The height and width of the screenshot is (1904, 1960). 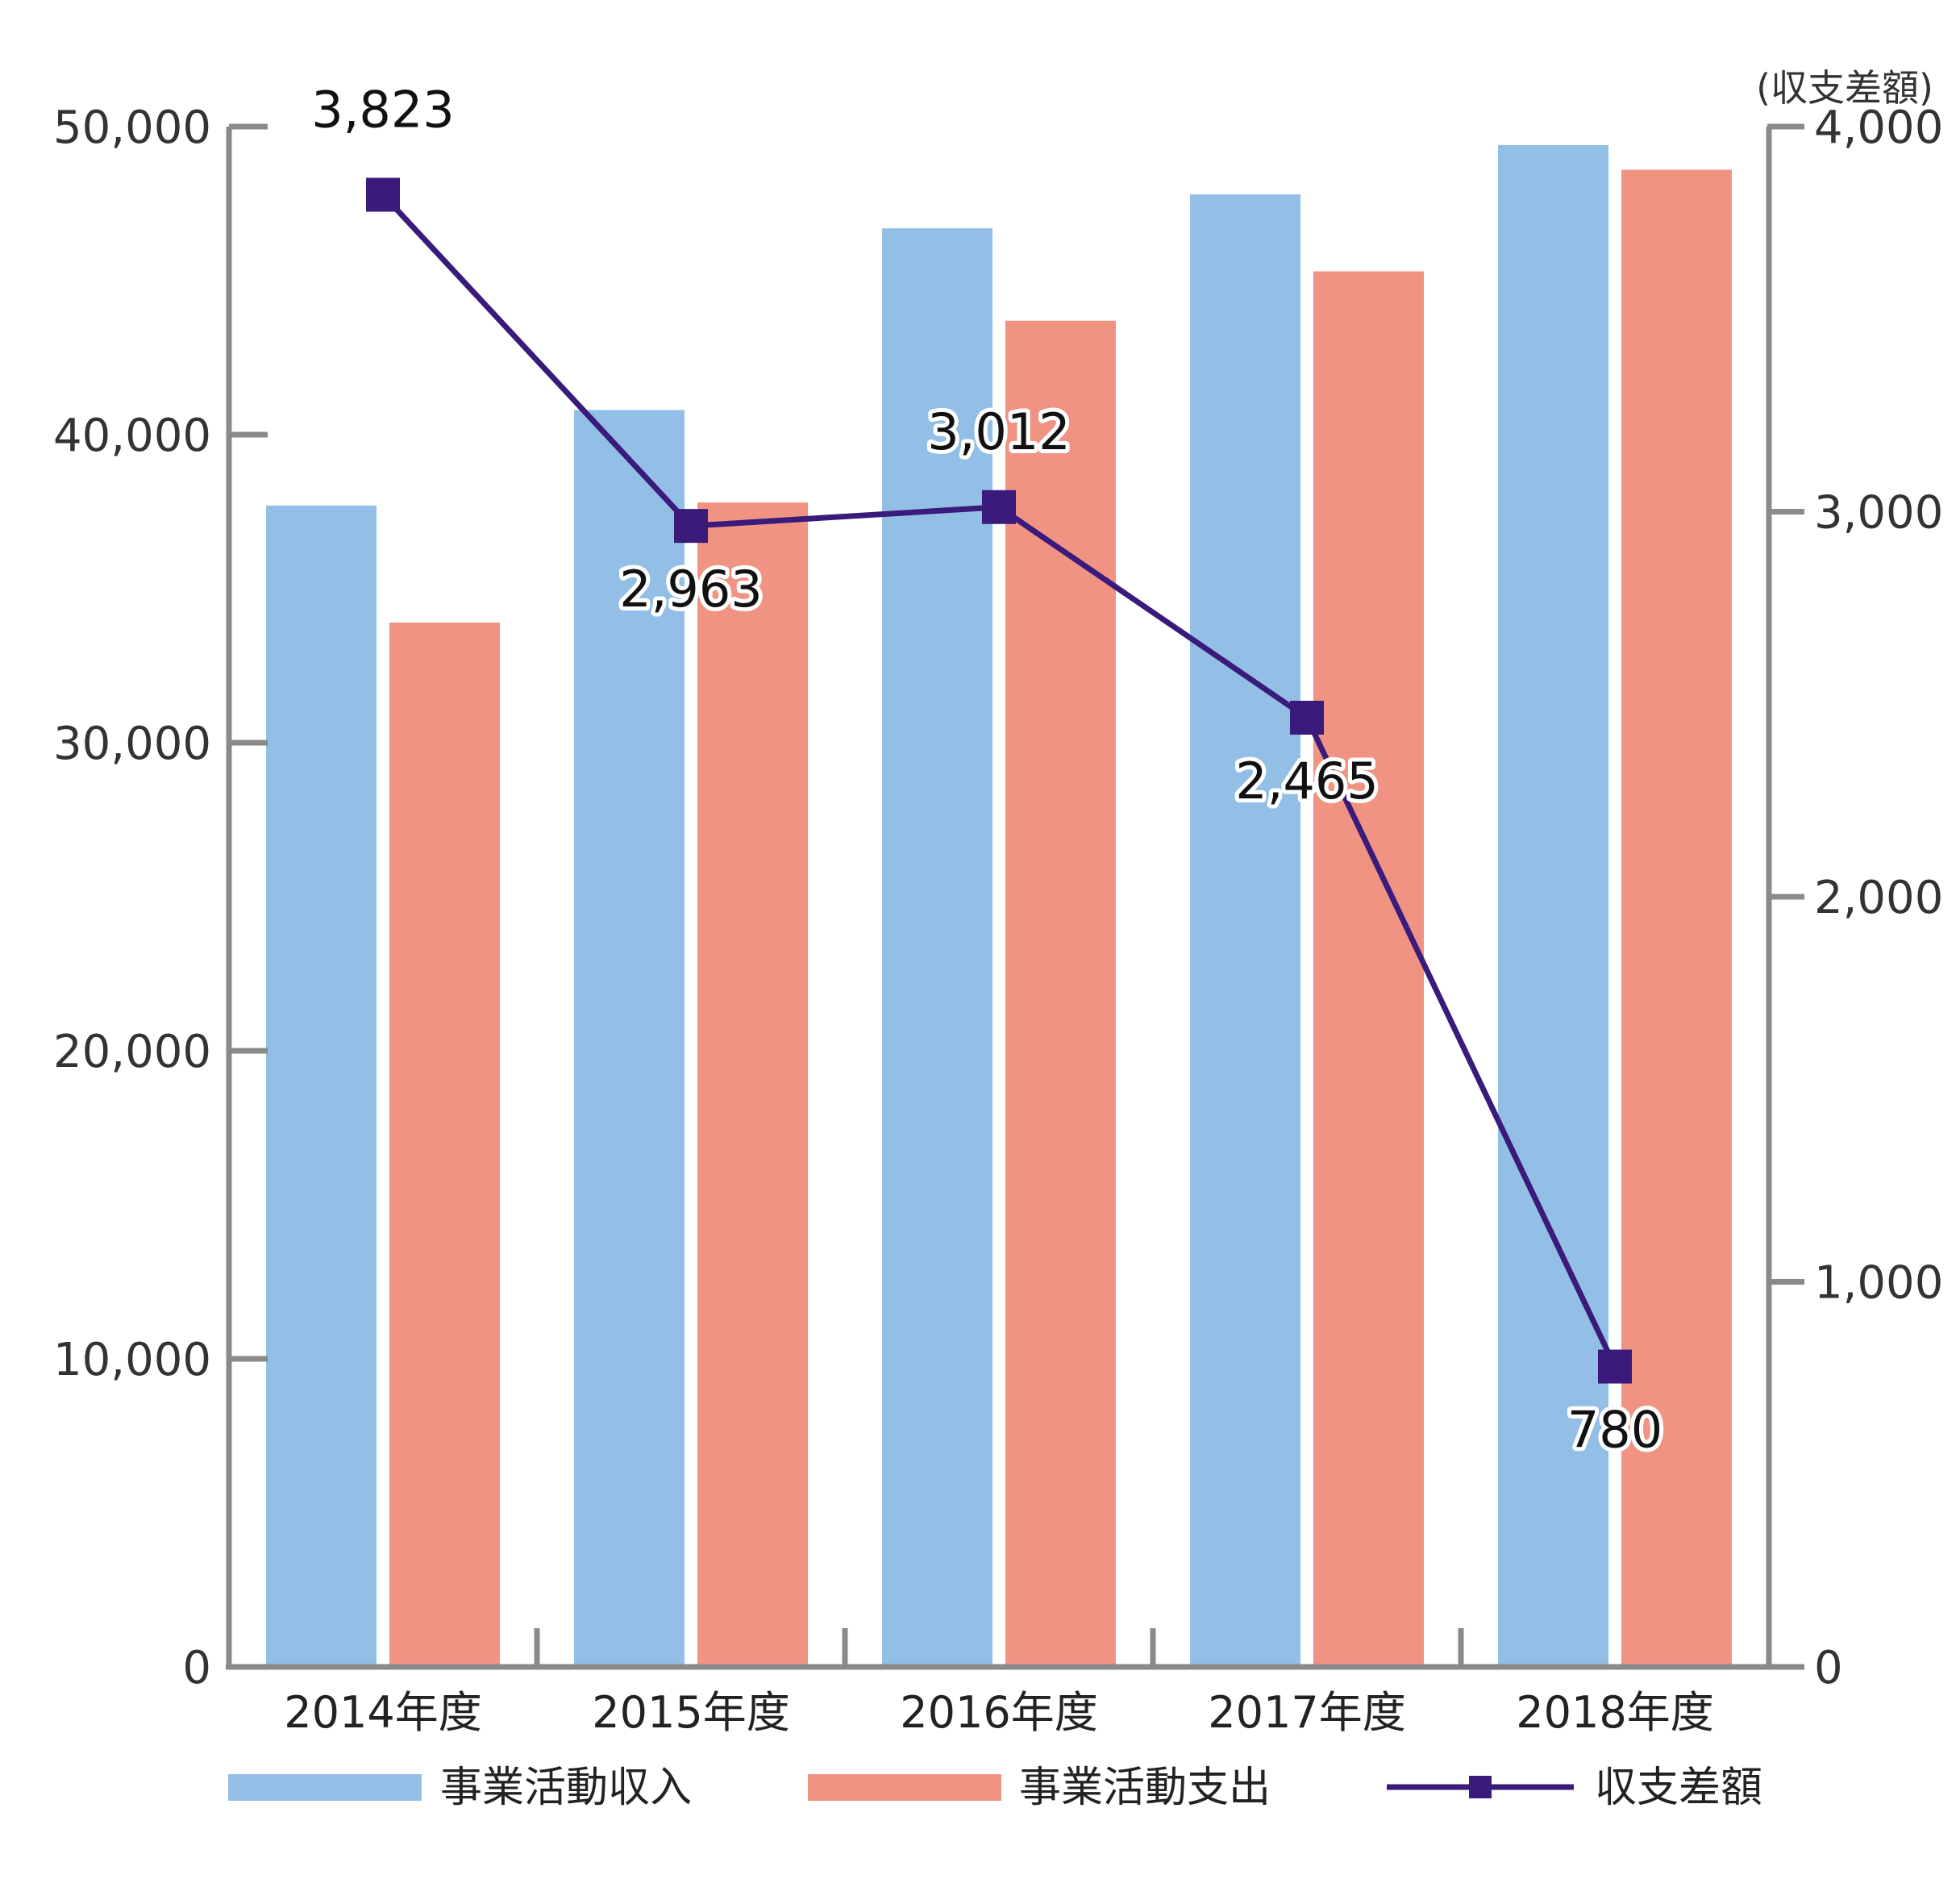 What do you see at coordinates (132, 128) in the screenshot?
I see `left-tick-label: 50,000` at bounding box center [132, 128].